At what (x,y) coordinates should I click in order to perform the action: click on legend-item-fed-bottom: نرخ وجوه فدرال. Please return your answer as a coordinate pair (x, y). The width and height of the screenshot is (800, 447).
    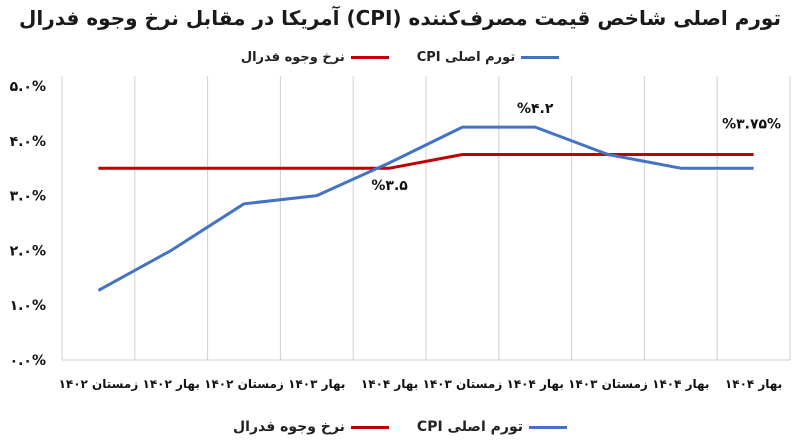
    Looking at the image, I should click on (311, 427).